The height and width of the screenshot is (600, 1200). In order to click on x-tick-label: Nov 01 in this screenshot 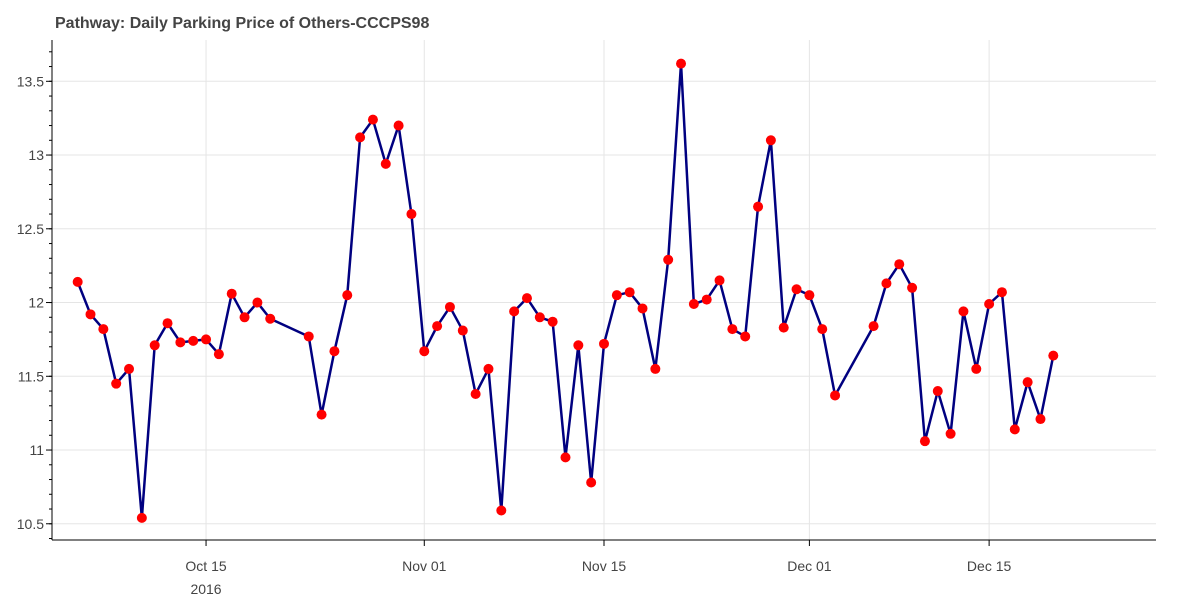, I will do `click(424, 566)`.